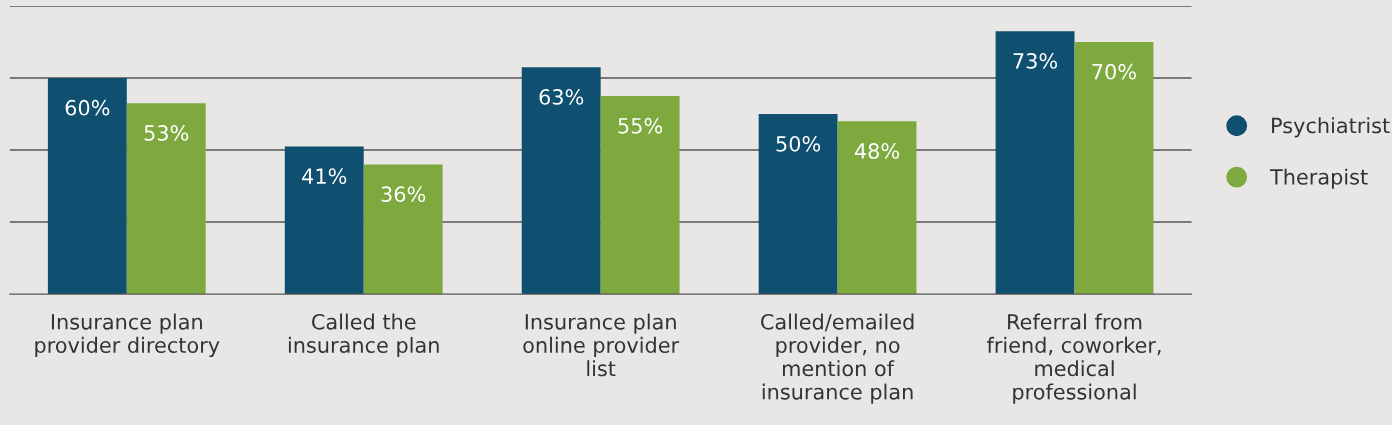 The width and height of the screenshot is (1392, 425). I want to click on data-label: 63%, so click(561, 97).